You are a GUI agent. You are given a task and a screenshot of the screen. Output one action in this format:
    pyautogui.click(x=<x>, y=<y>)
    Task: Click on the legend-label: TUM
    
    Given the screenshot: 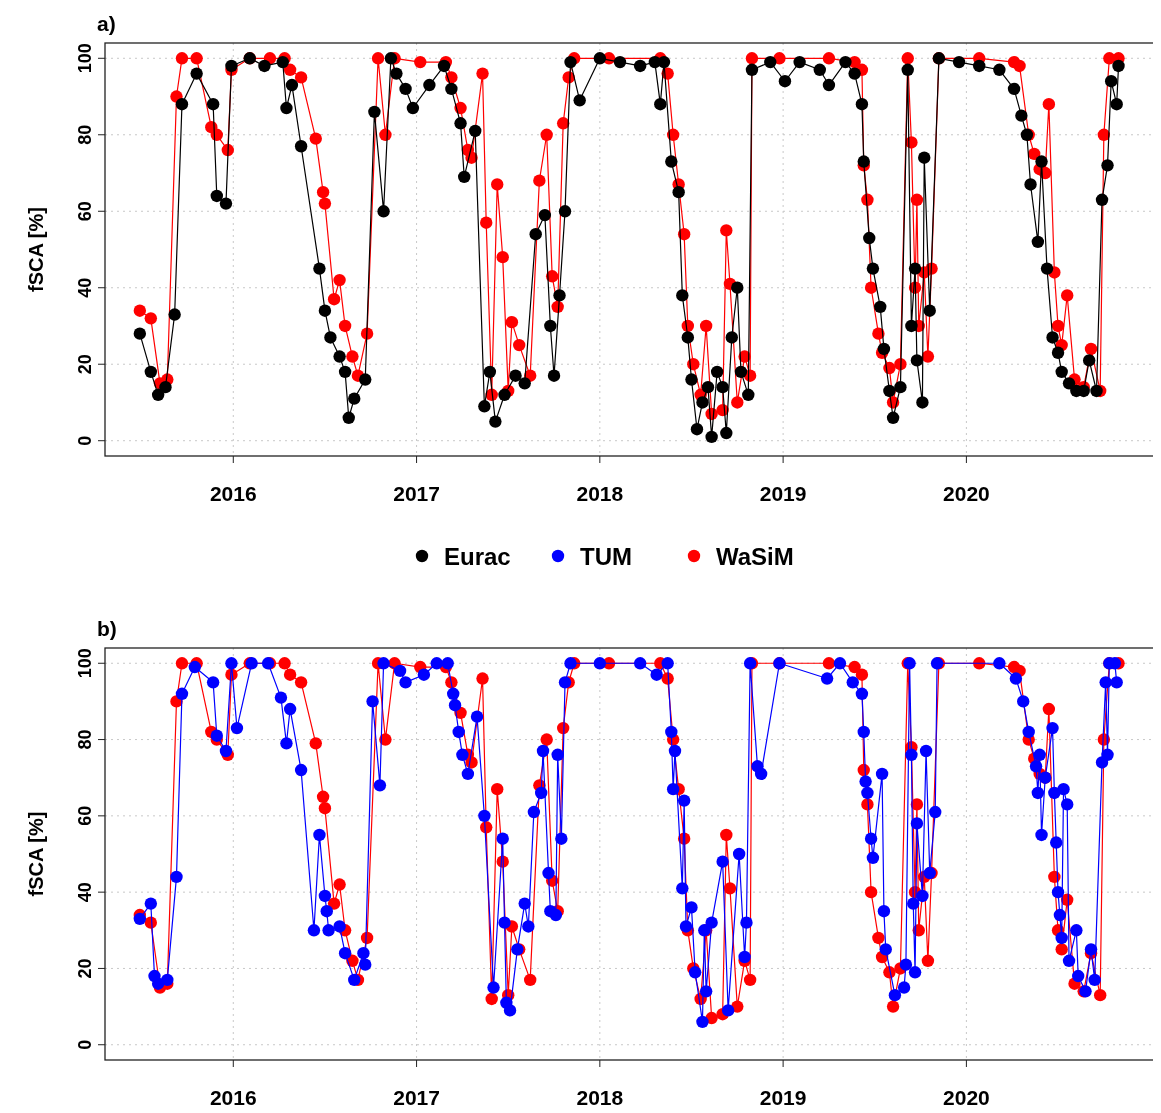 What is the action you would take?
    pyautogui.click(x=606, y=556)
    